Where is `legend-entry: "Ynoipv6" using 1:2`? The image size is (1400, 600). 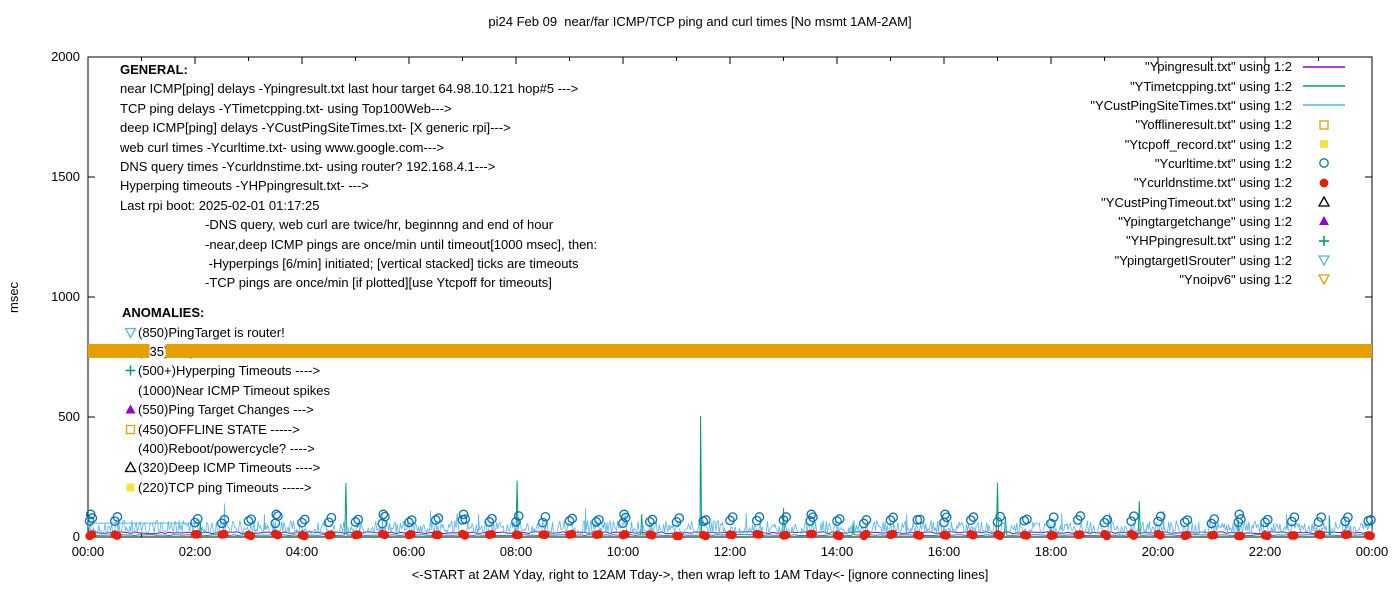 legend-entry: "Ynoipv6" using 1:2 is located at coordinates (1219, 279).